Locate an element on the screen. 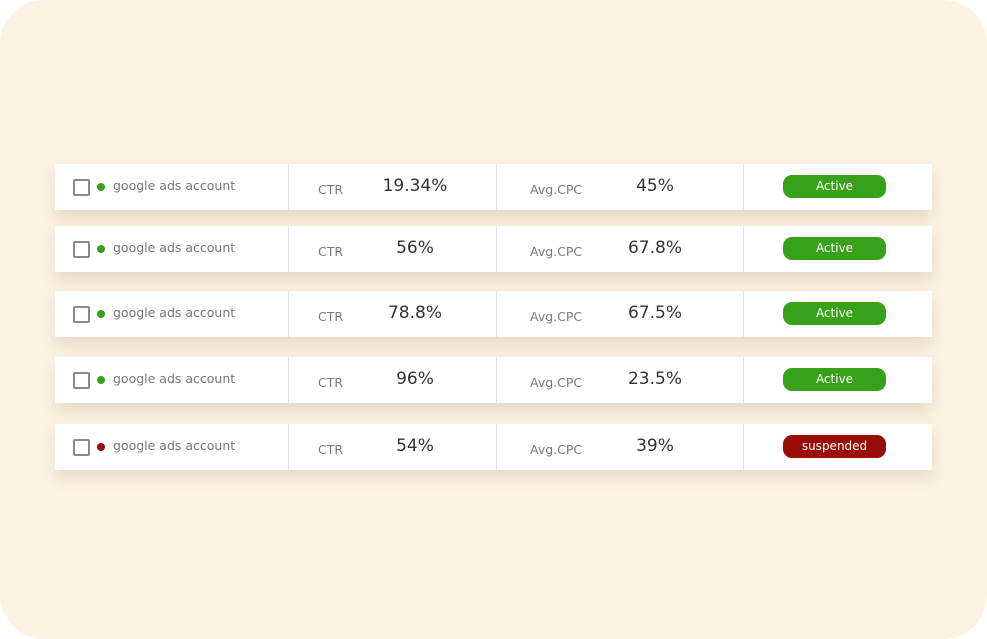 This screenshot has width=987, height=639. ctr-value: 96% is located at coordinates (415, 379).